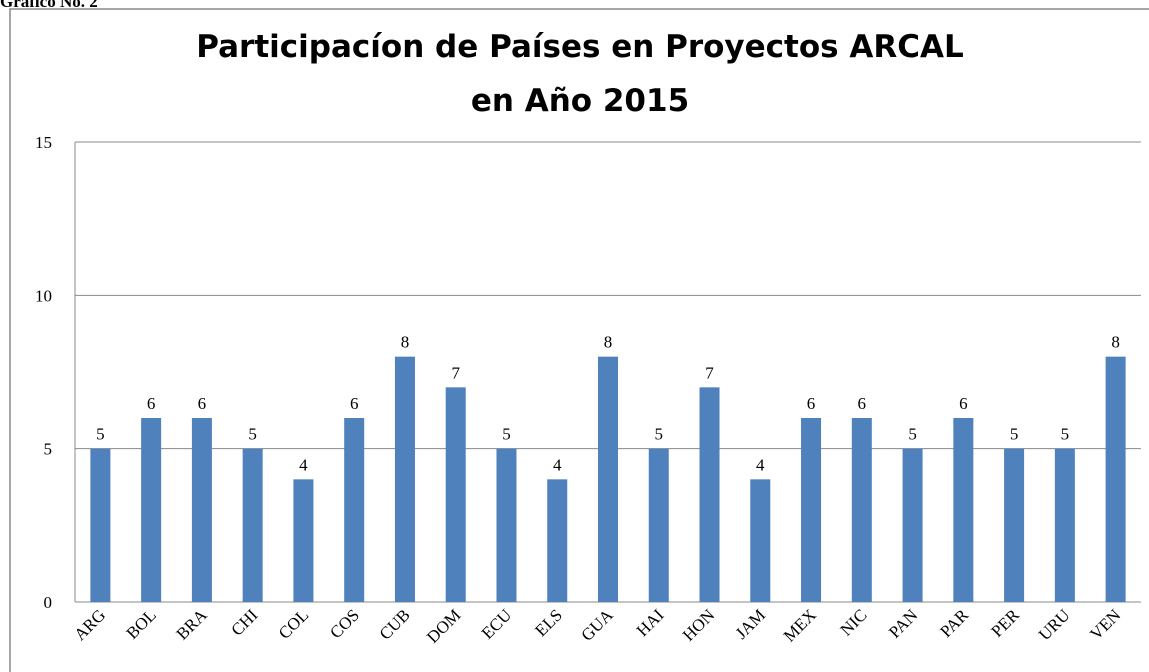  Describe the element at coordinates (1005, 623) in the screenshot. I see `x-tick-label: PER` at that location.